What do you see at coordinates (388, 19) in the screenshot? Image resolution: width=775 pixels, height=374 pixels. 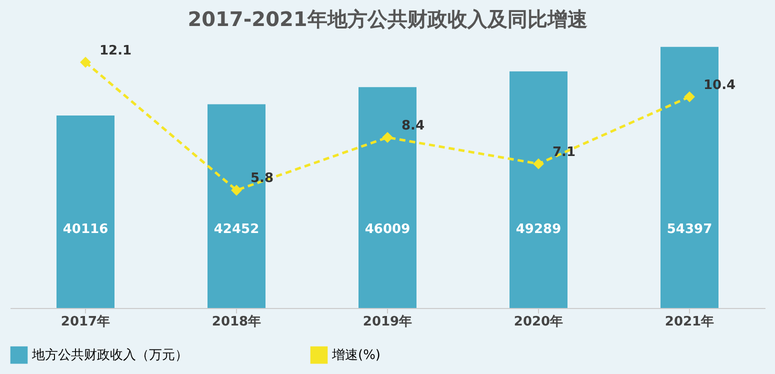 I see `chart-title: 2017-2021年地方公共财政收入及同比增速` at bounding box center [388, 19].